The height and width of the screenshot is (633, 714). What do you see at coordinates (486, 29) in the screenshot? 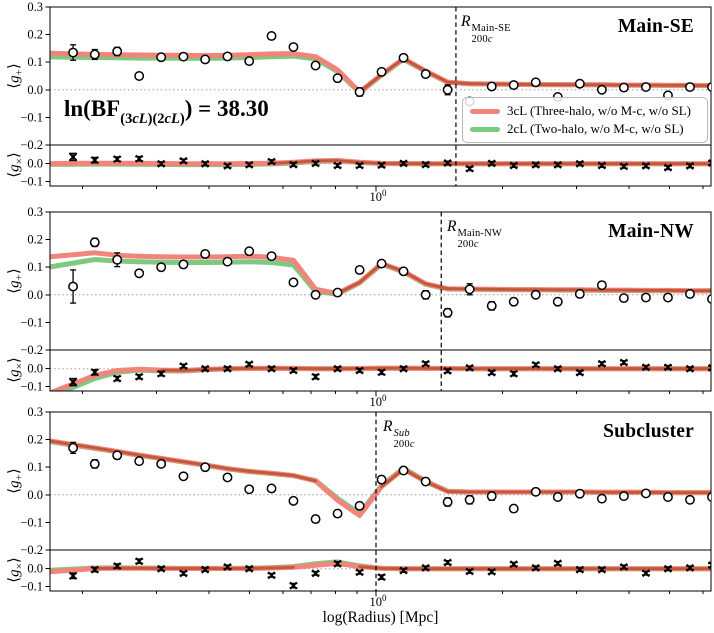
I see `r200c-label-main-se: R Main-SE 200c` at bounding box center [486, 29].